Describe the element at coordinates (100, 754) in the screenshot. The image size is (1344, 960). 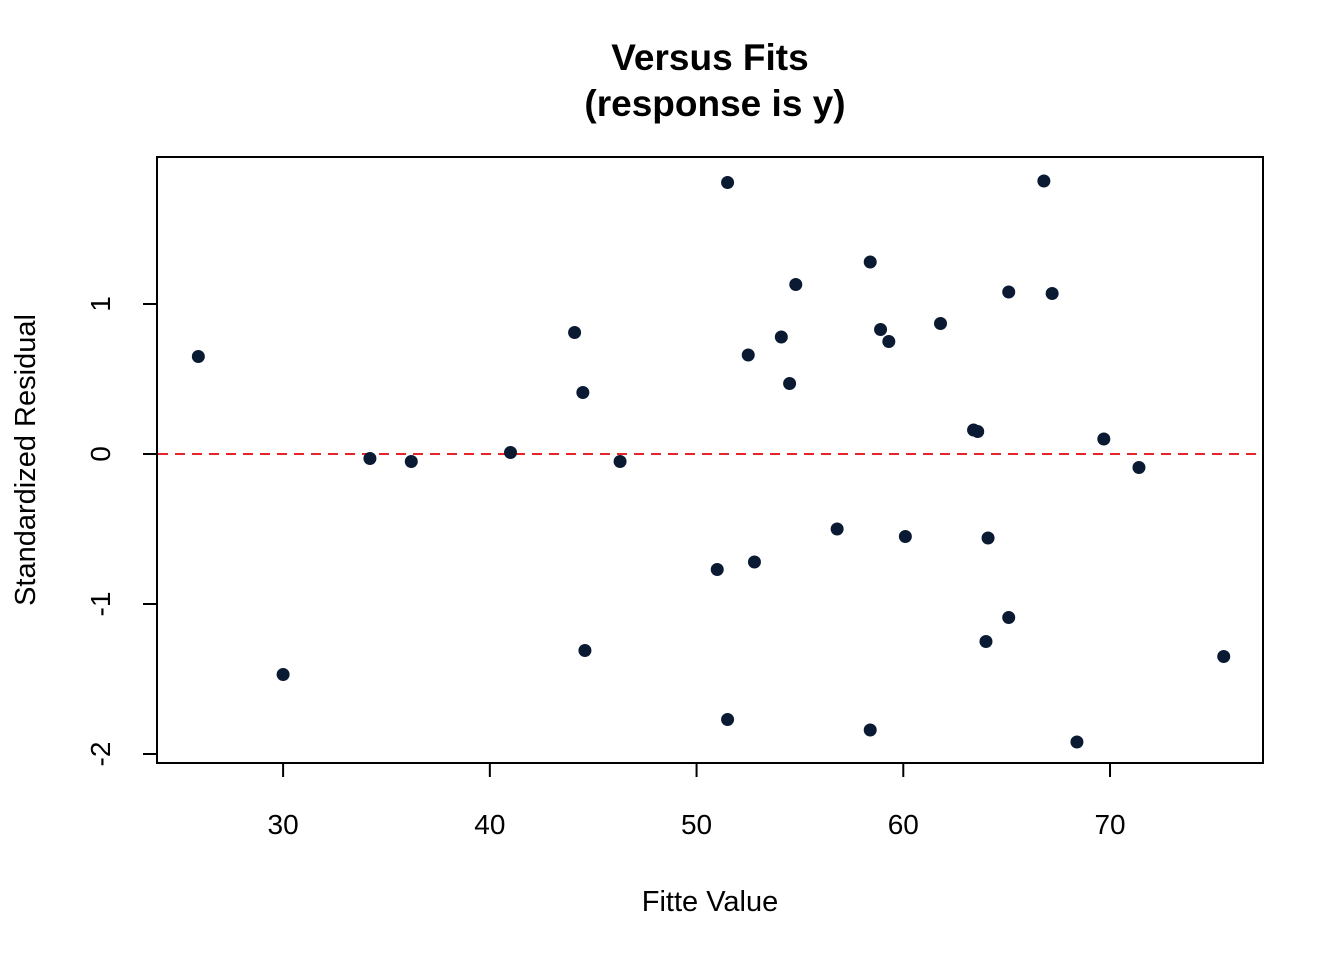
I see `y-tick-label: -2` at that location.